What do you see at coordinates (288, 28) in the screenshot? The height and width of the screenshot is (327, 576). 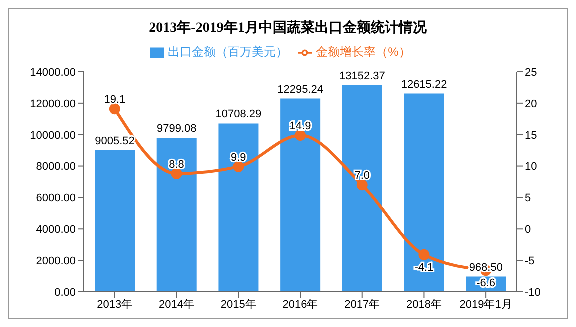 I see `chart-title: 2013年-2019年1月中国蔬菜出口金额统计情况` at bounding box center [288, 28].